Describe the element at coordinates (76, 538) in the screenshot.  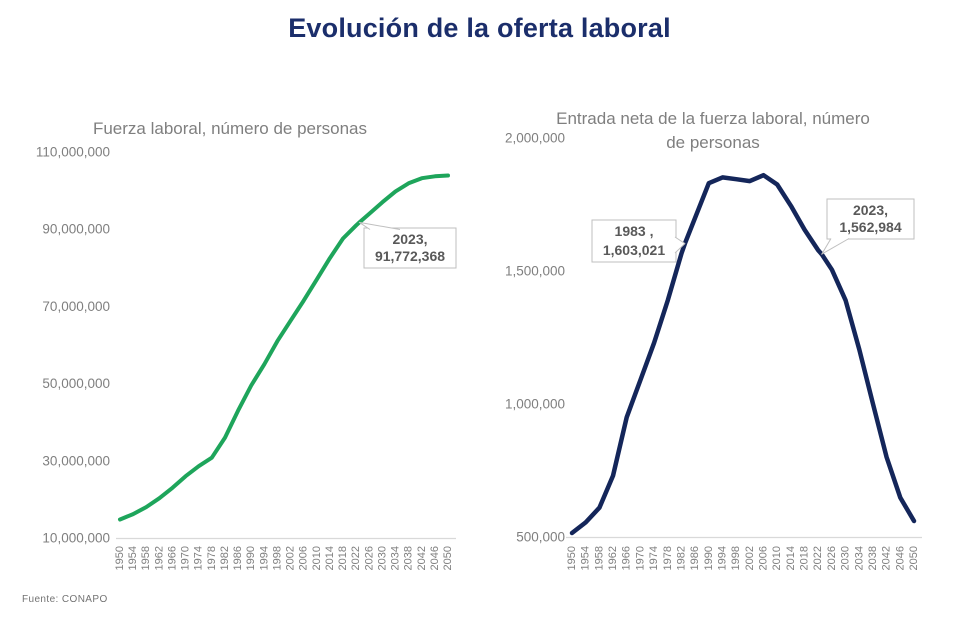
I see `y-tick-label: 10,000,000` at that location.